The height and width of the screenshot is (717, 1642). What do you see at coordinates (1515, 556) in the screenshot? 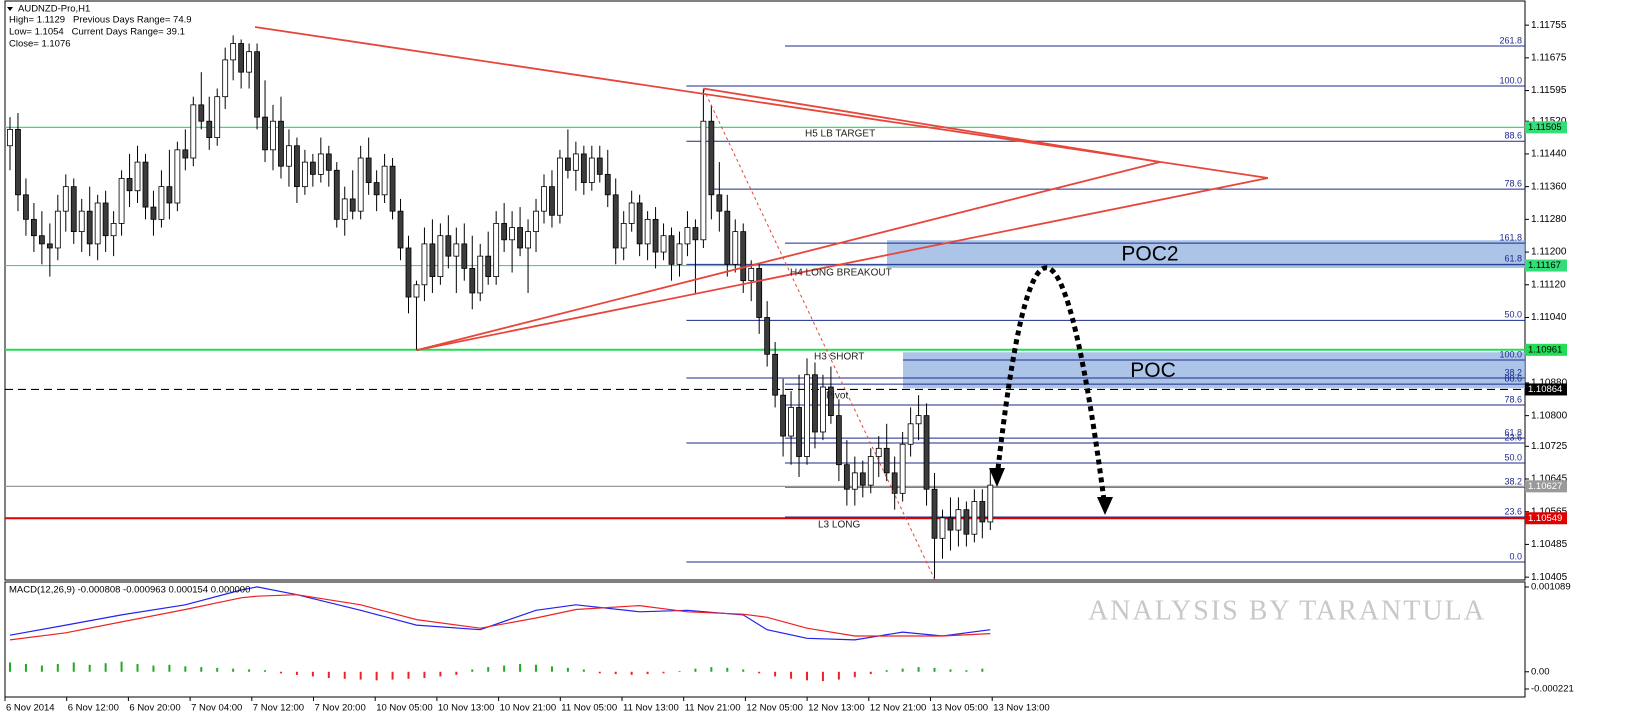
I see `fib-label: 0.0` at bounding box center [1515, 556].